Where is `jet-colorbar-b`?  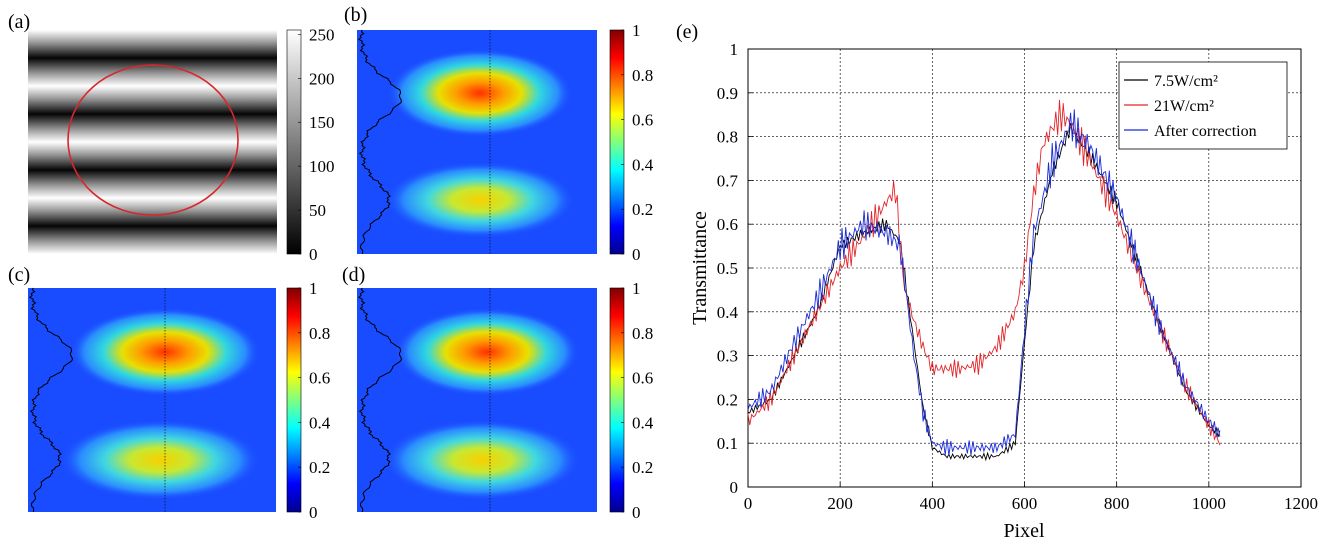
jet-colorbar-b is located at coordinates (617, 142).